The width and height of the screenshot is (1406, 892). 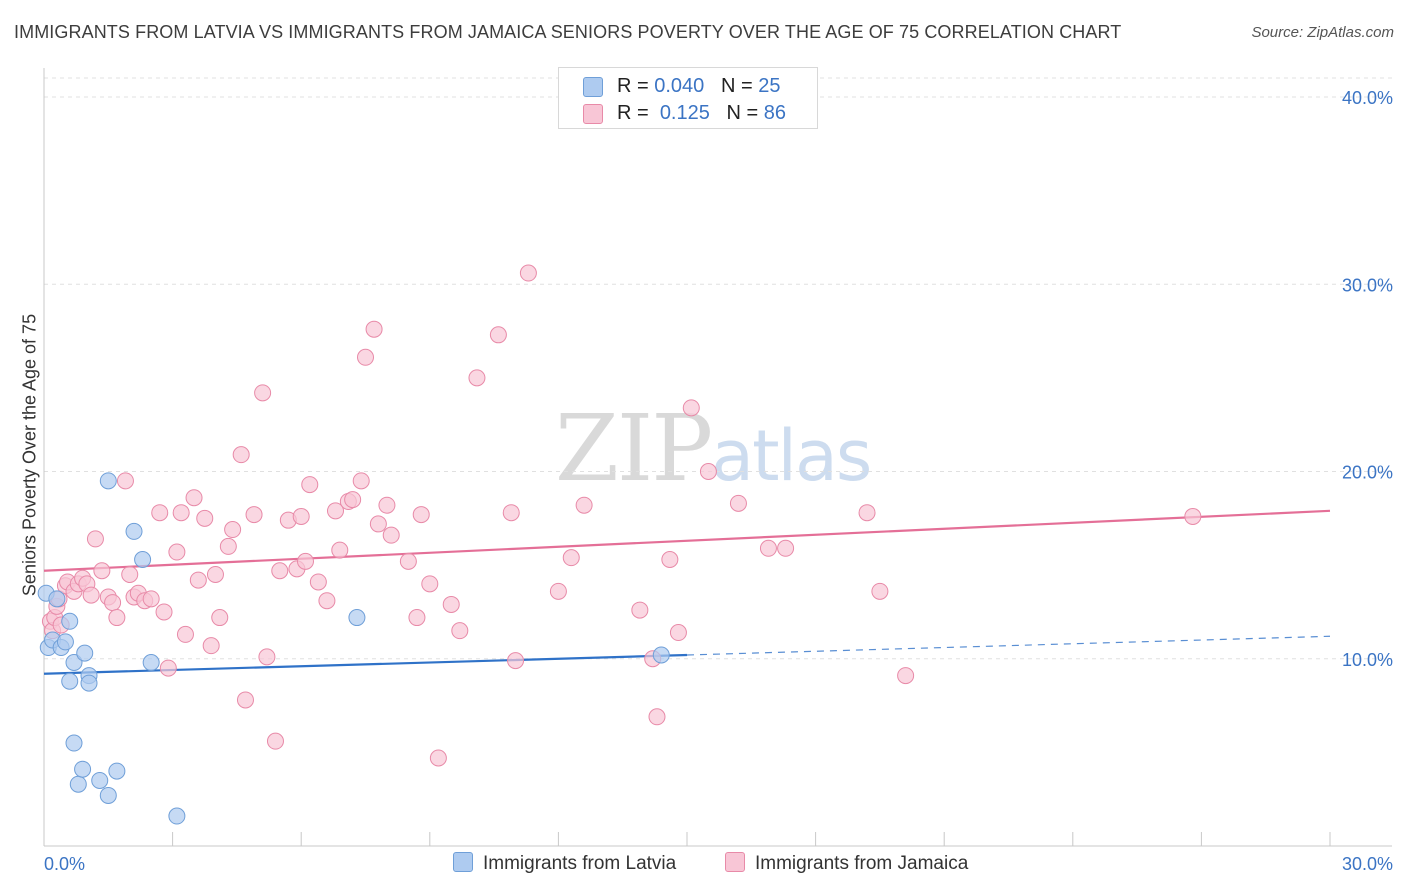 What do you see at coordinates (1367, 285) in the screenshot?
I see `y-tick-label-30: 30.0%` at bounding box center [1367, 285].